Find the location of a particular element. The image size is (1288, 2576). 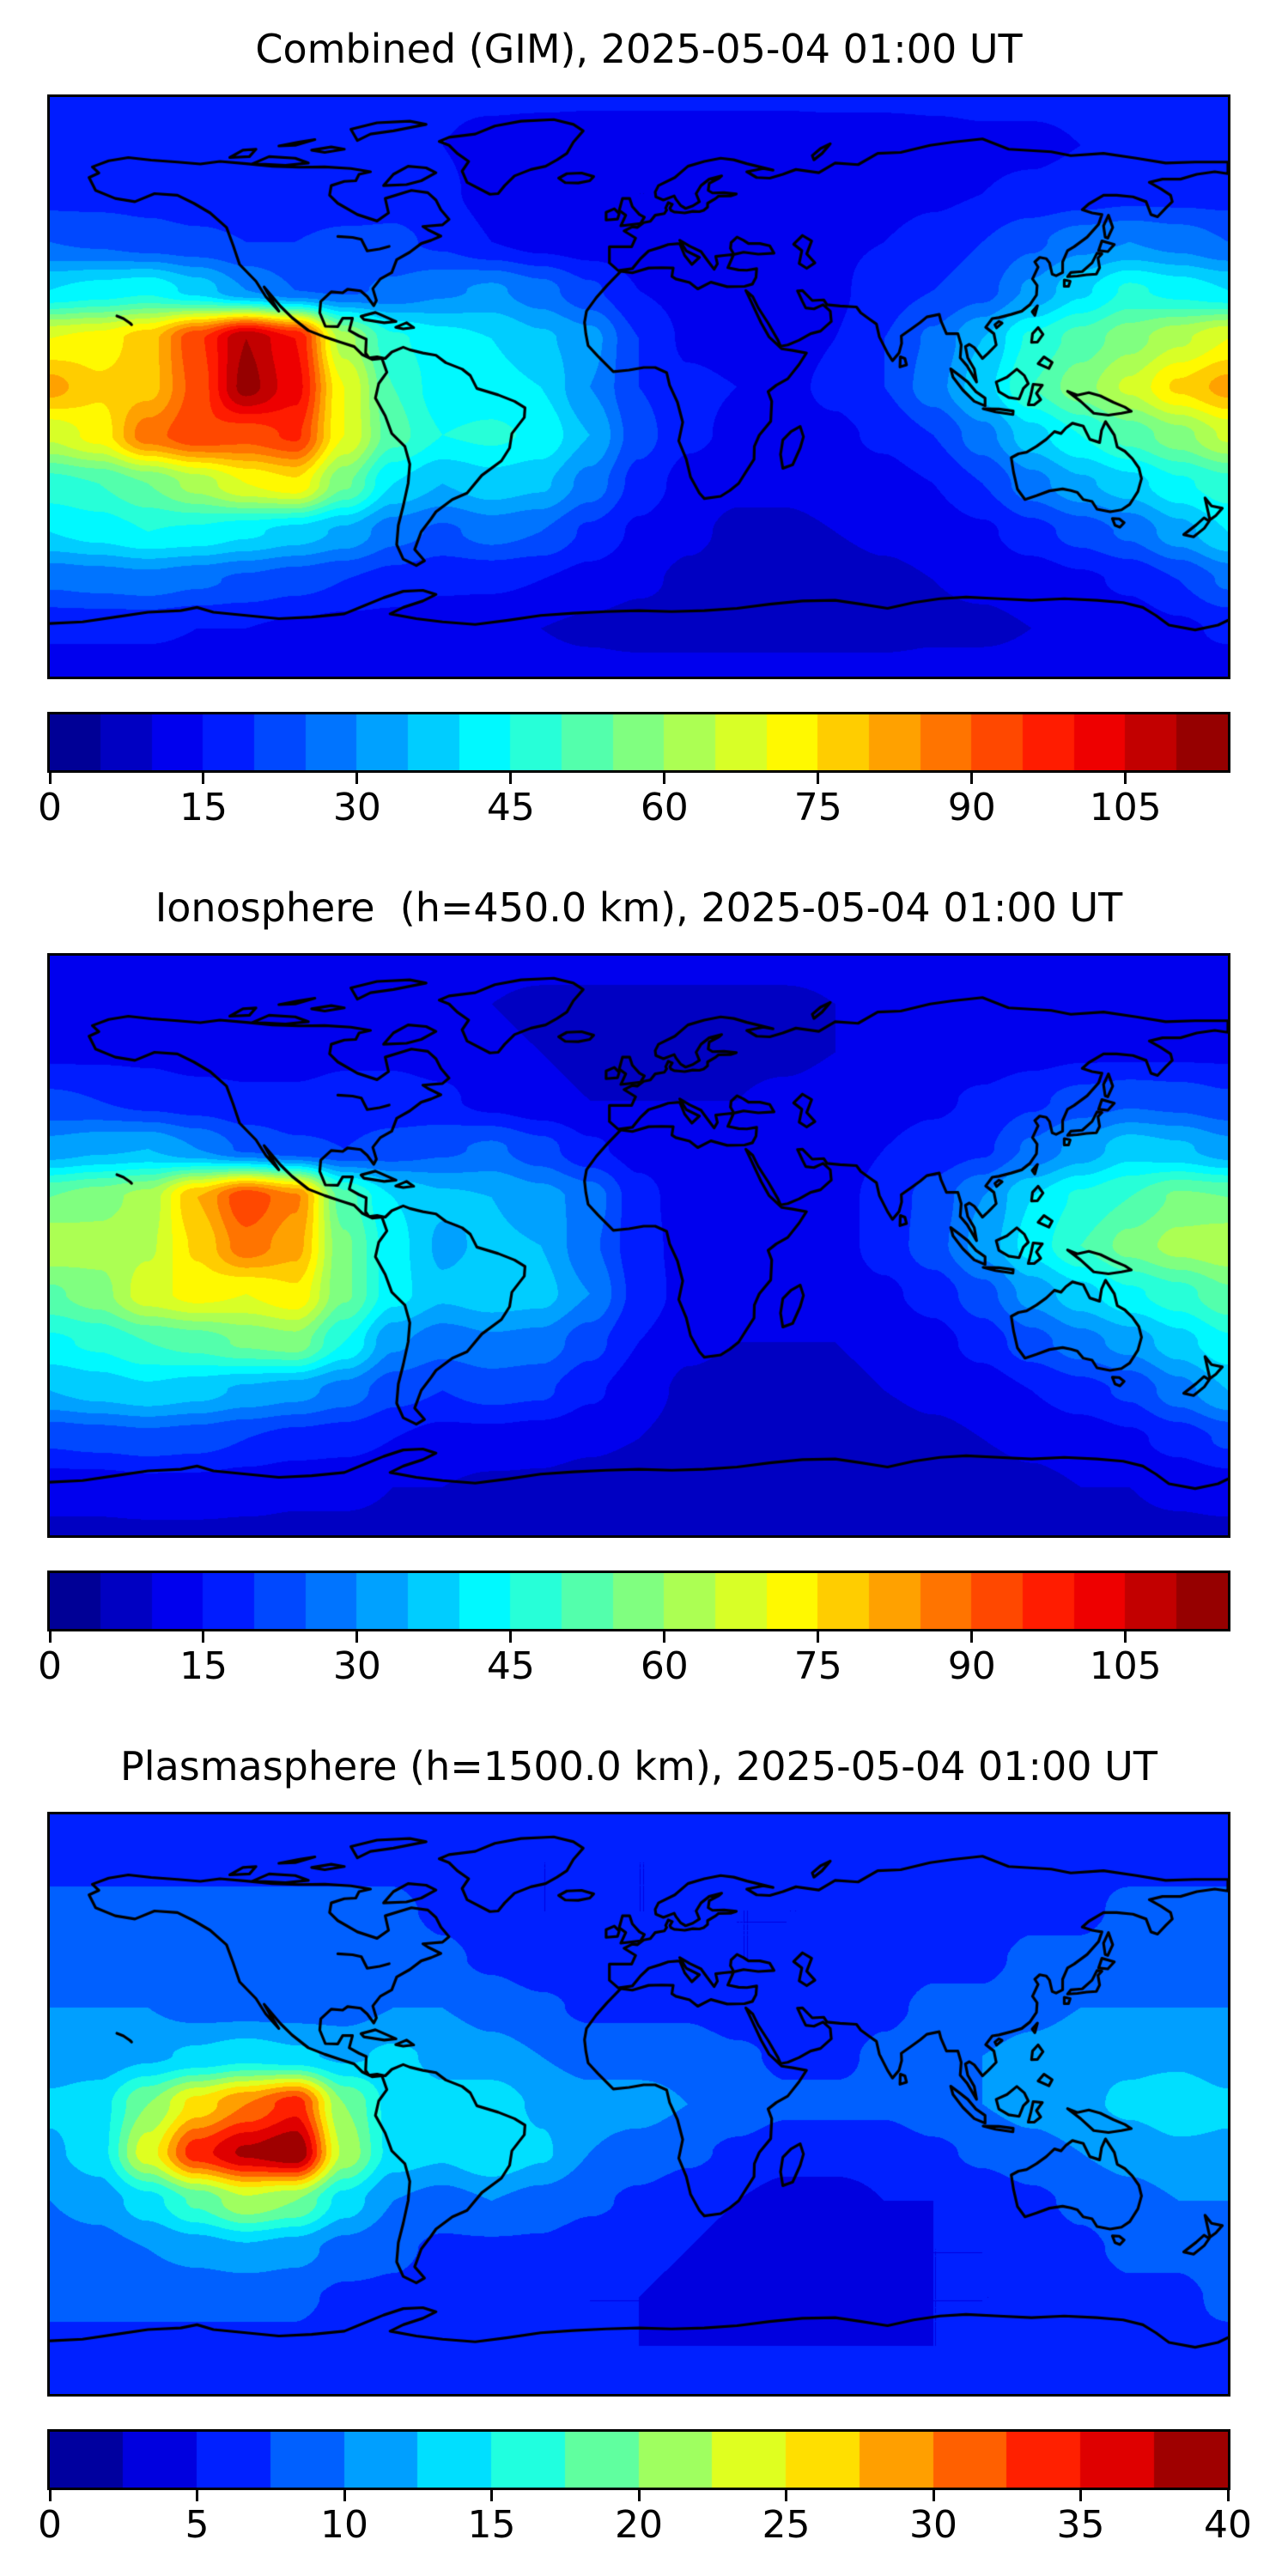

colorbar-tick-label: 5 is located at coordinates (197, 2525).